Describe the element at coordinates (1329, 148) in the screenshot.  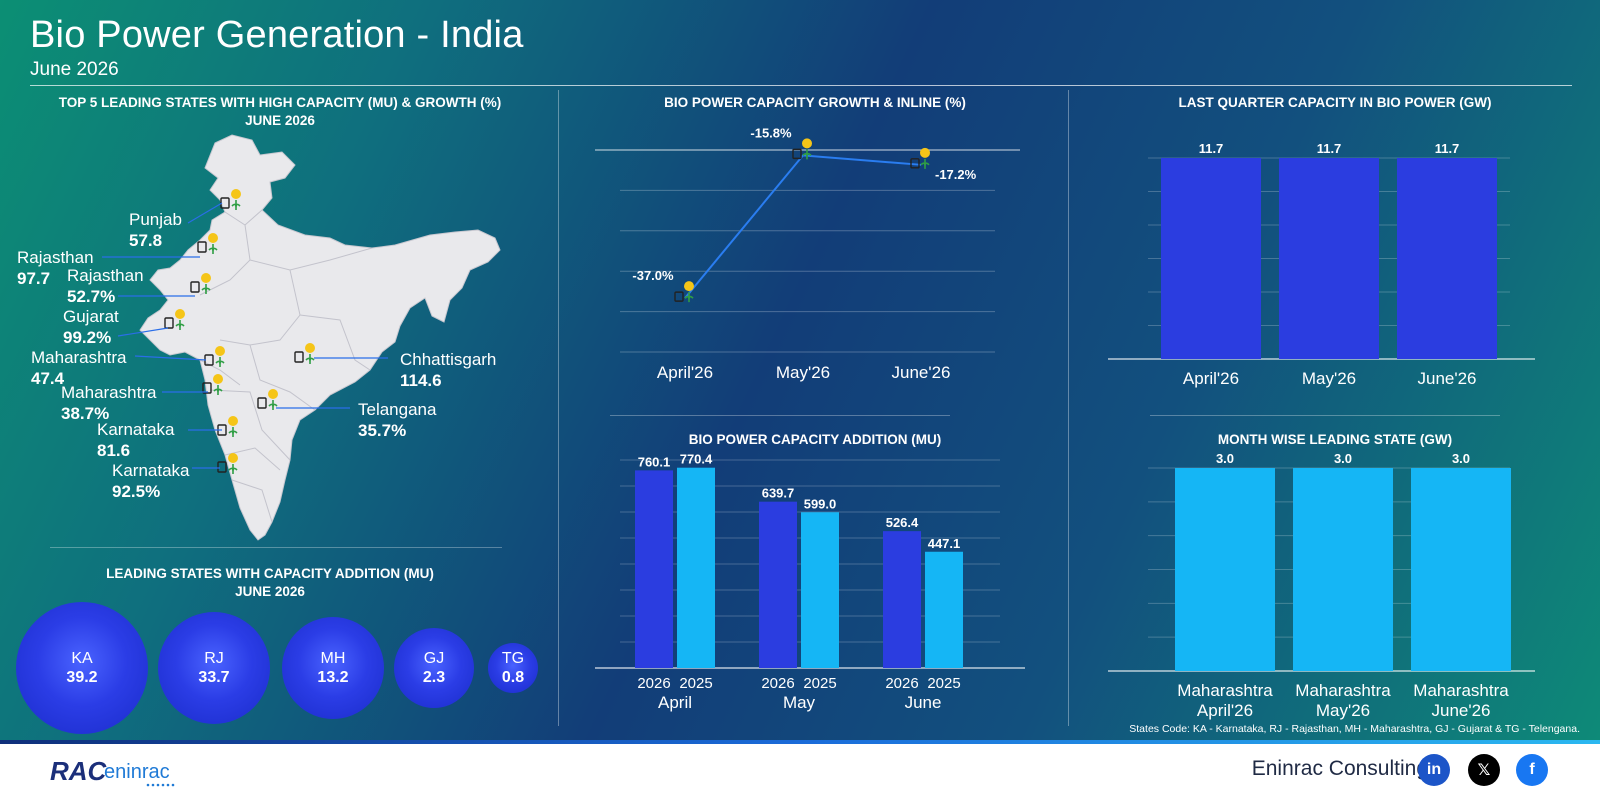
I see `quarter-value-label-1: 11.7` at that location.